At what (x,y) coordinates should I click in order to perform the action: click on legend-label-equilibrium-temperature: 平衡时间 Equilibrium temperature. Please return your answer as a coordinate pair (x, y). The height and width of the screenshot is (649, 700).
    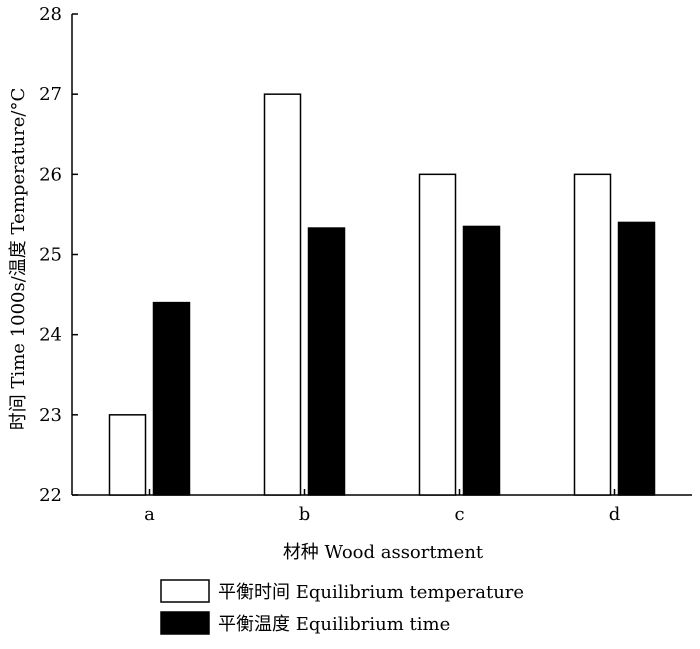
    Looking at the image, I should click on (371, 592).